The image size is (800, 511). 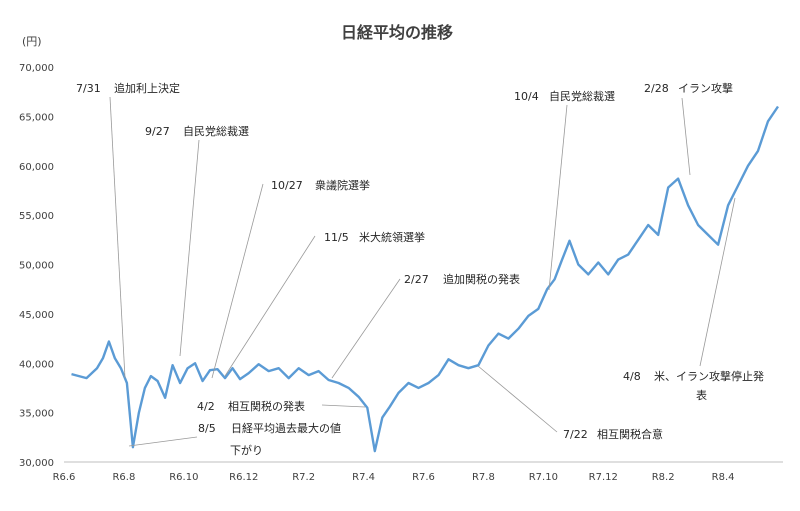 I want to click on chart-title: 日経平均の推移, so click(x=397, y=32).